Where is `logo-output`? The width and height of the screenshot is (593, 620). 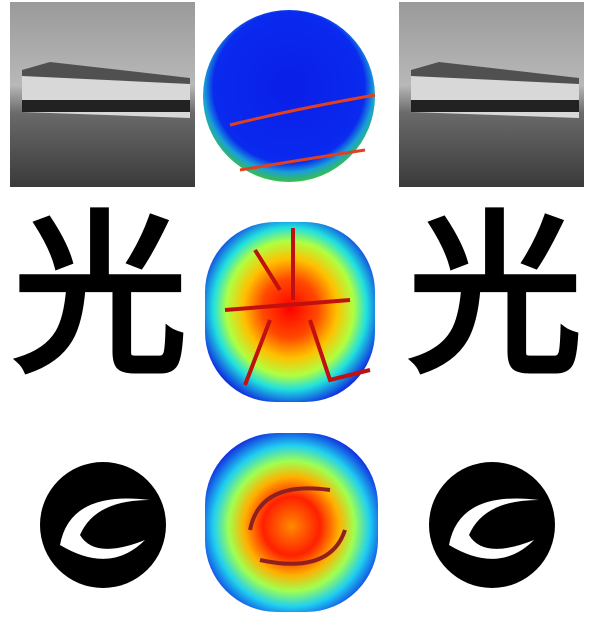
logo-output is located at coordinates (492, 525).